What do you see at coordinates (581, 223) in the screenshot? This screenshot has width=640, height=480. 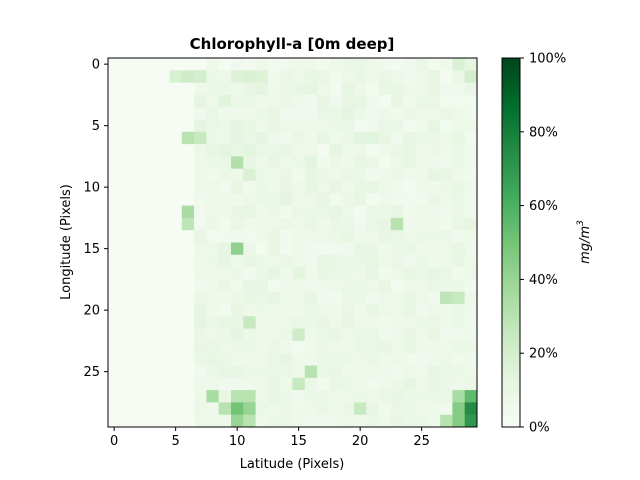 I see `colorbar-label-superscript: 3` at bounding box center [581, 223].